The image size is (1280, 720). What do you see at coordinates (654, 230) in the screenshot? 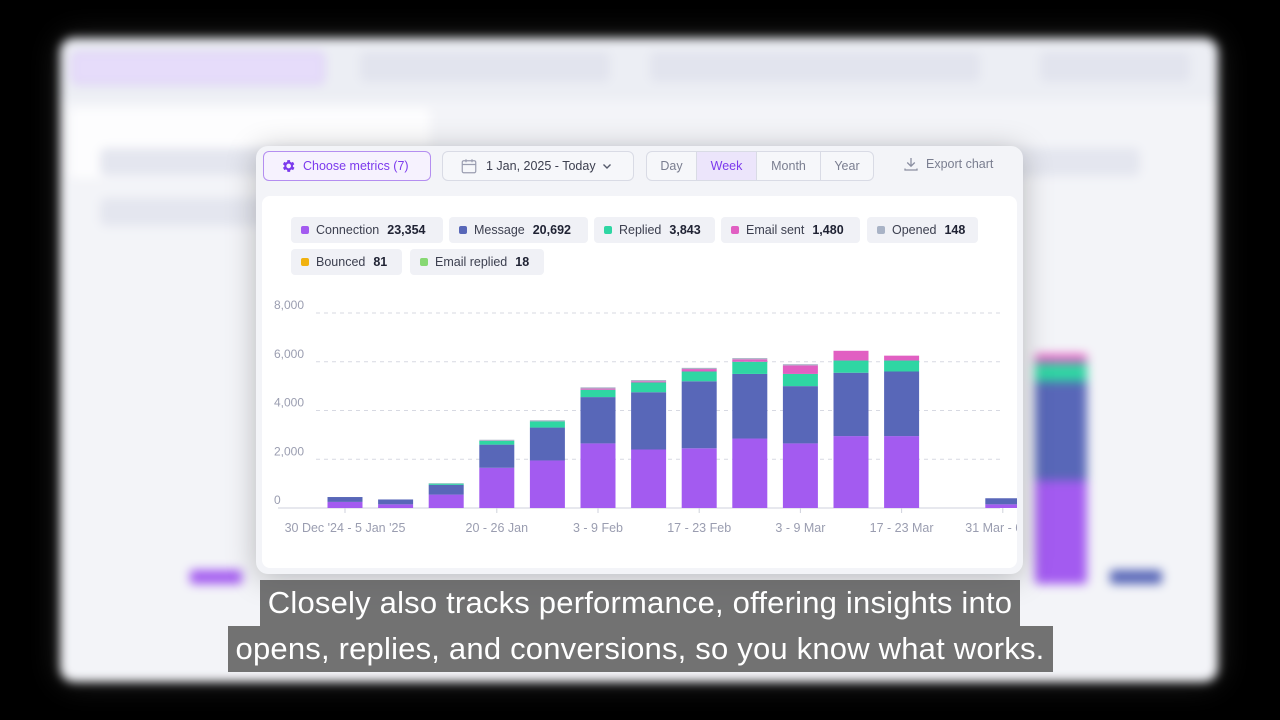
I see `legend-item-replied: Replied 3,843` at bounding box center [654, 230].